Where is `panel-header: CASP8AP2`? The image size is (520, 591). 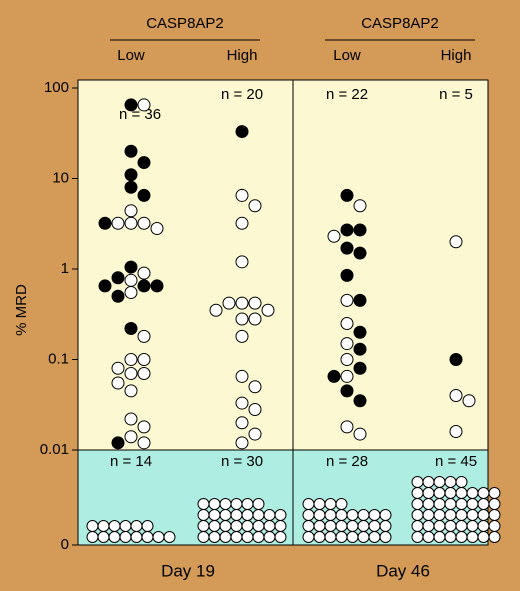 panel-header: CASP8AP2 is located at coordinates (185, 23).